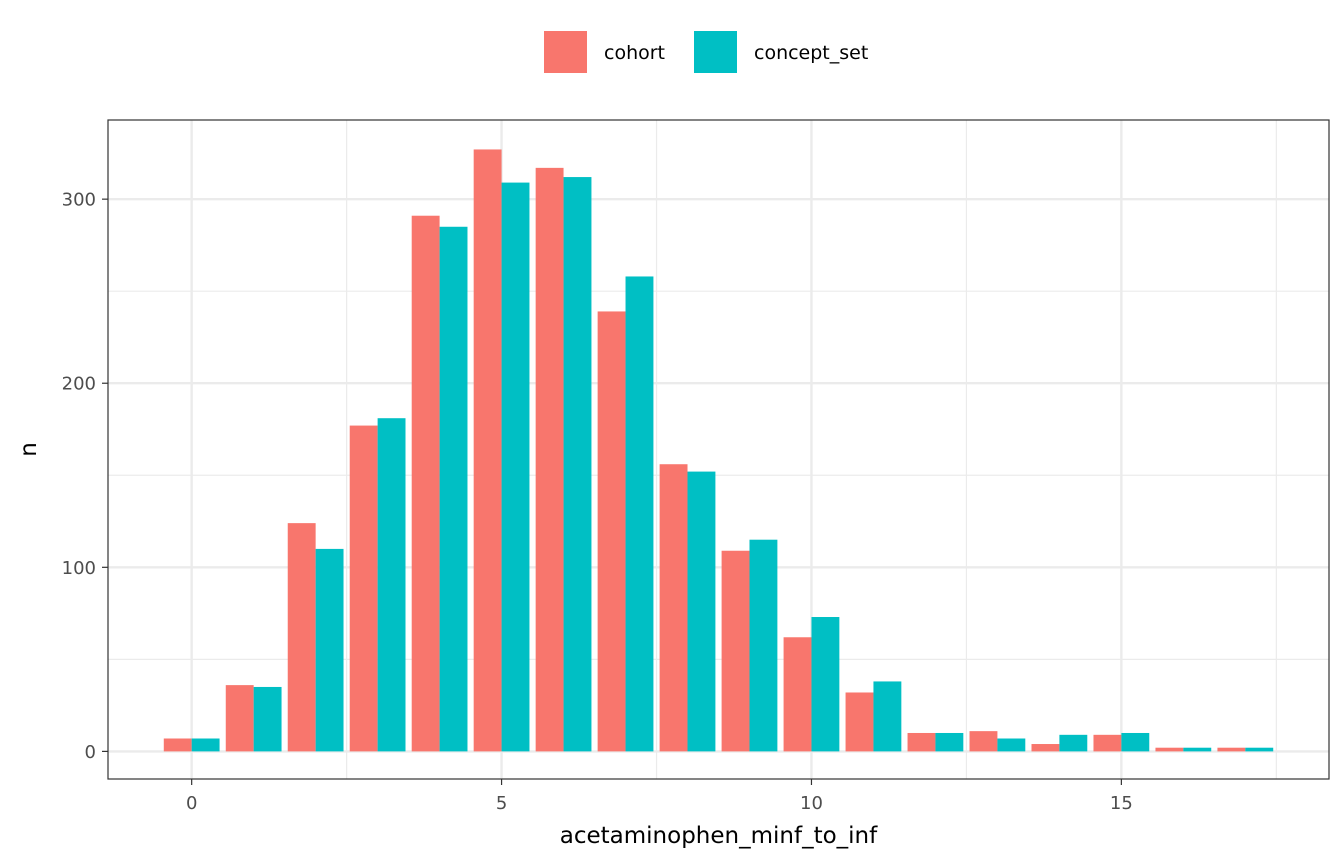  Describe the element at coordinates (90, 752) in the screenshot. I see `y-tick-label: 0` at that location.